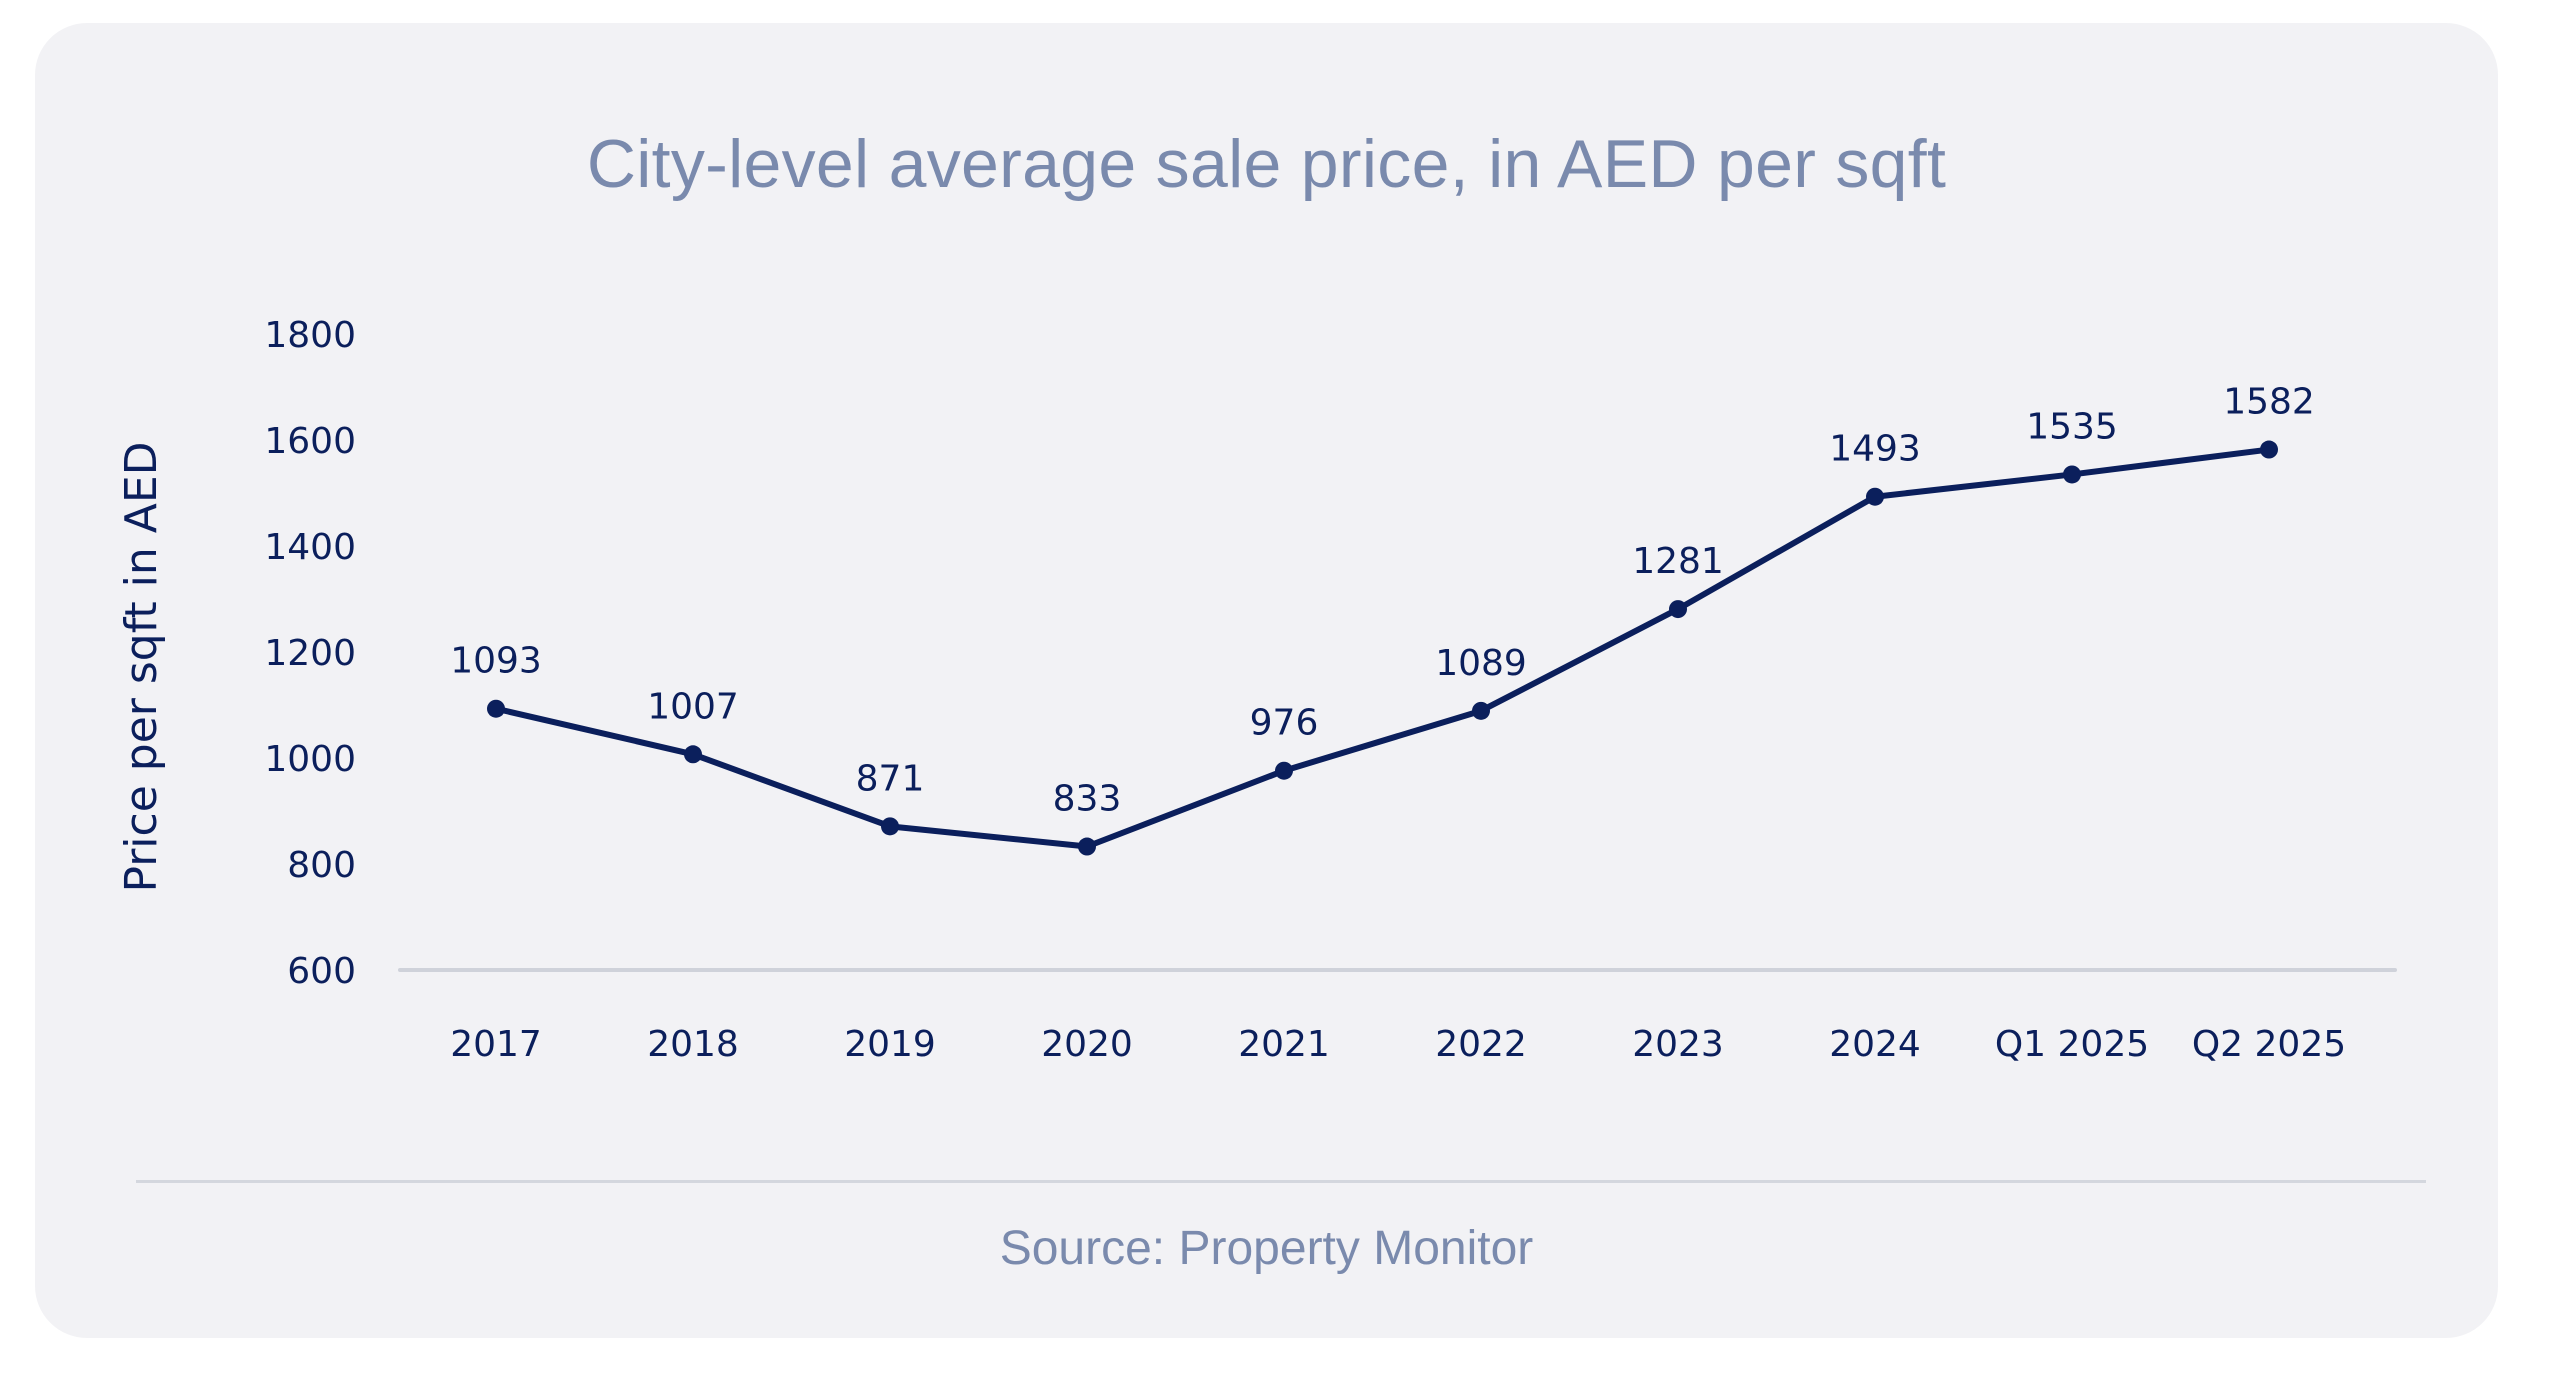 The width and height of the screenshot is (2560, 1386). I want to click on y-axis-label: Price per sqft in AED, so click(141, 666).